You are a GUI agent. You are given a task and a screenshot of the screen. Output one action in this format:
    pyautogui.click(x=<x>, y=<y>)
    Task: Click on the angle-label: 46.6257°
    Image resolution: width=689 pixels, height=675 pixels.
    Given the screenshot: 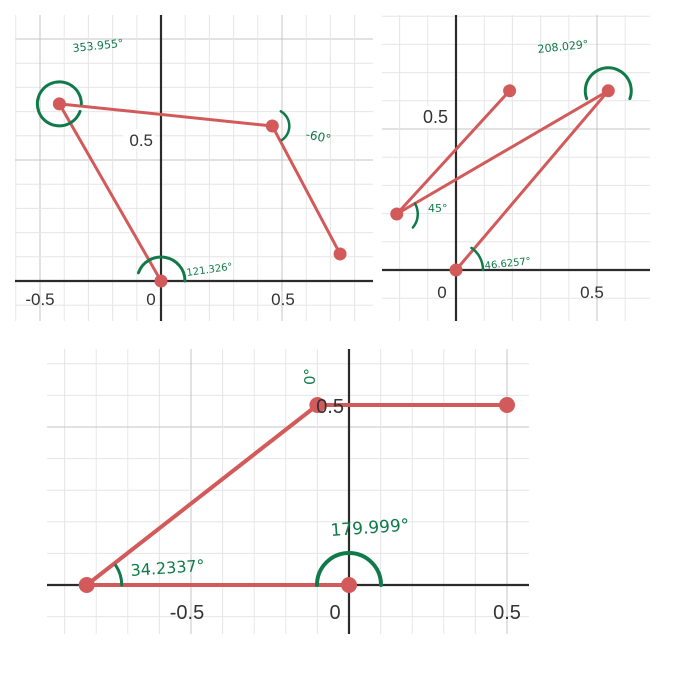 What is the action you would take?
    pyautogui.click(x=507, y=264)
    